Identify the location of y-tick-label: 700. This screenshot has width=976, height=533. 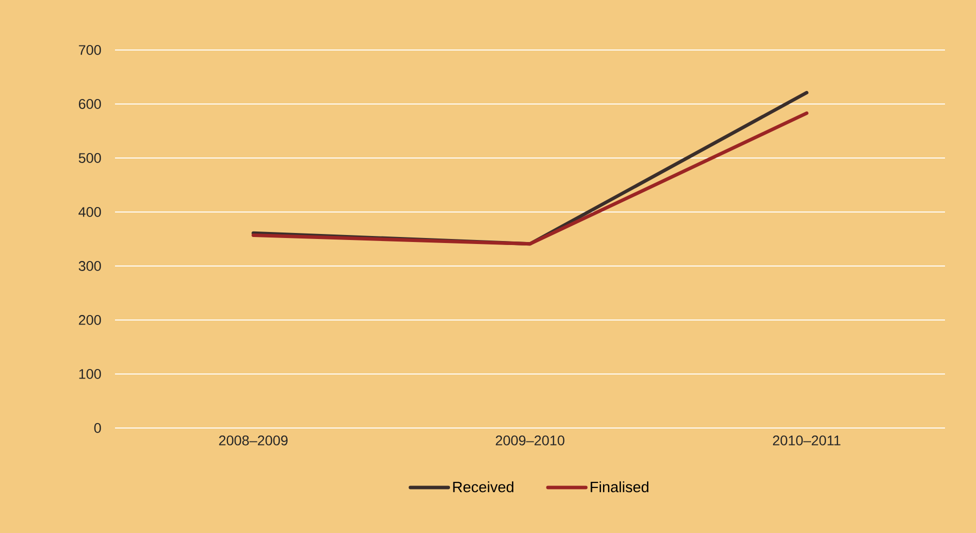
(89, 50).